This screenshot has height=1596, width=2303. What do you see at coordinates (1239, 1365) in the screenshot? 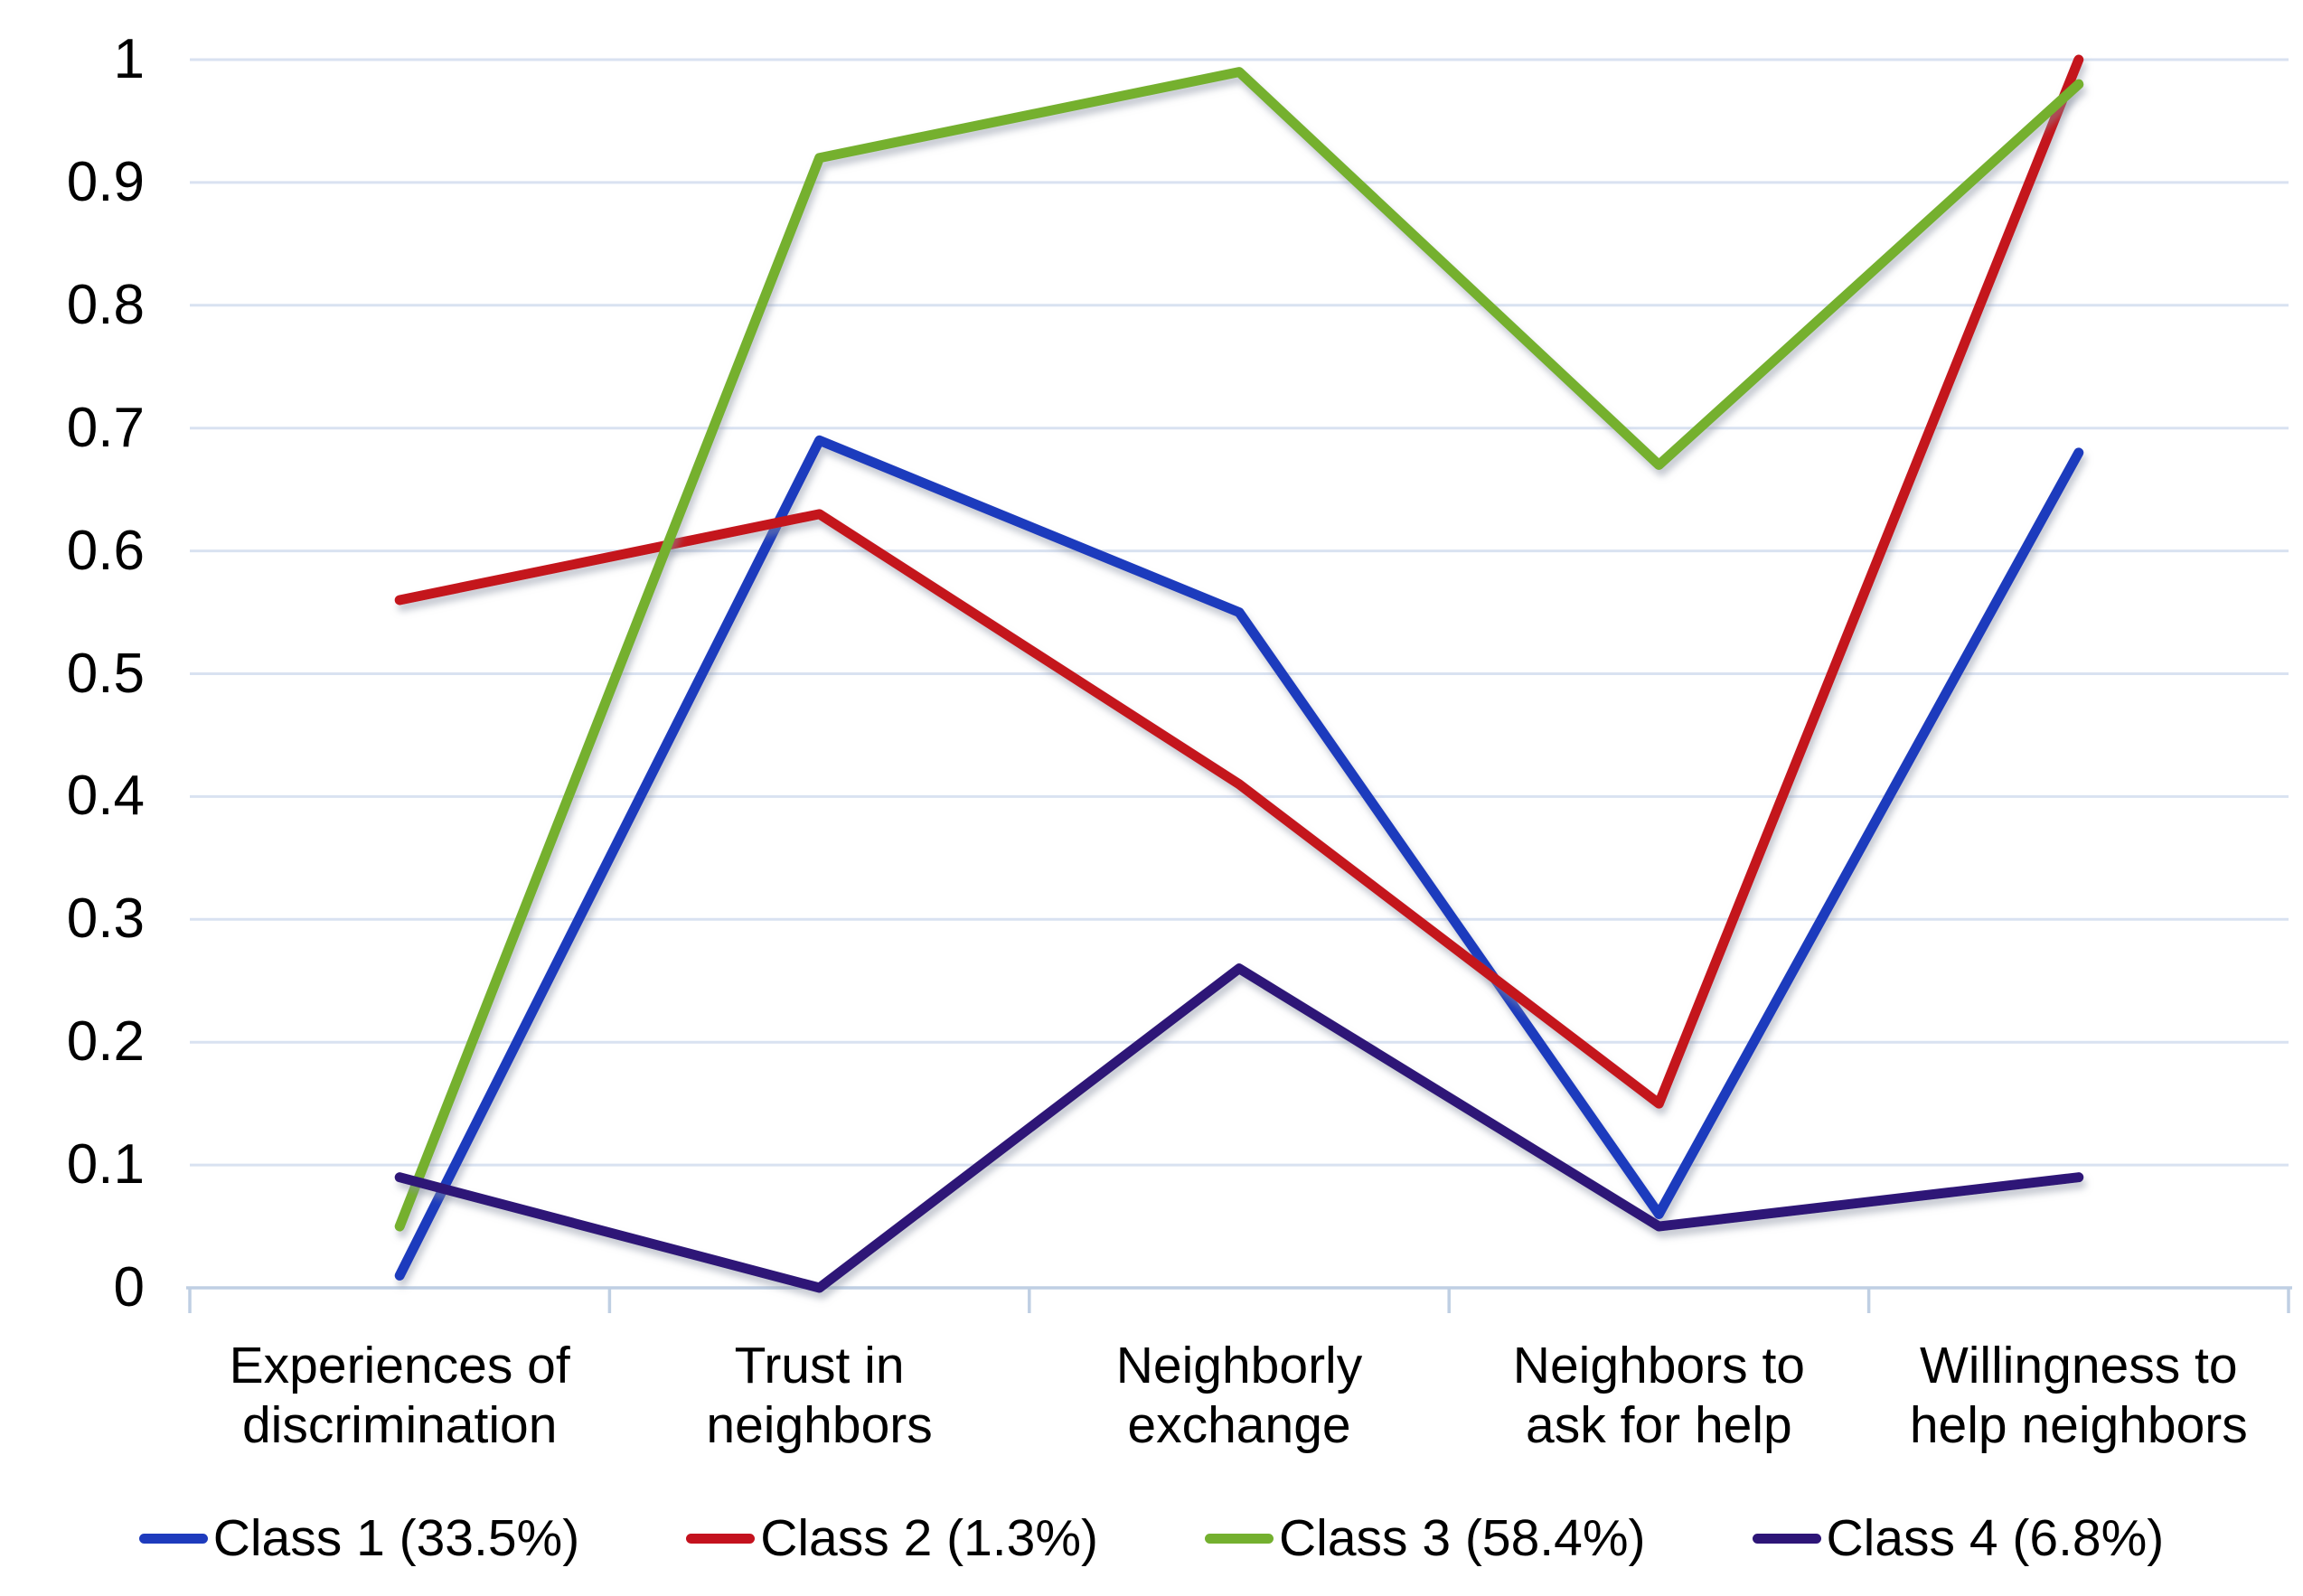
I see `x-axis-label-line: Neighborly` at bounding box center [1239, 1365].